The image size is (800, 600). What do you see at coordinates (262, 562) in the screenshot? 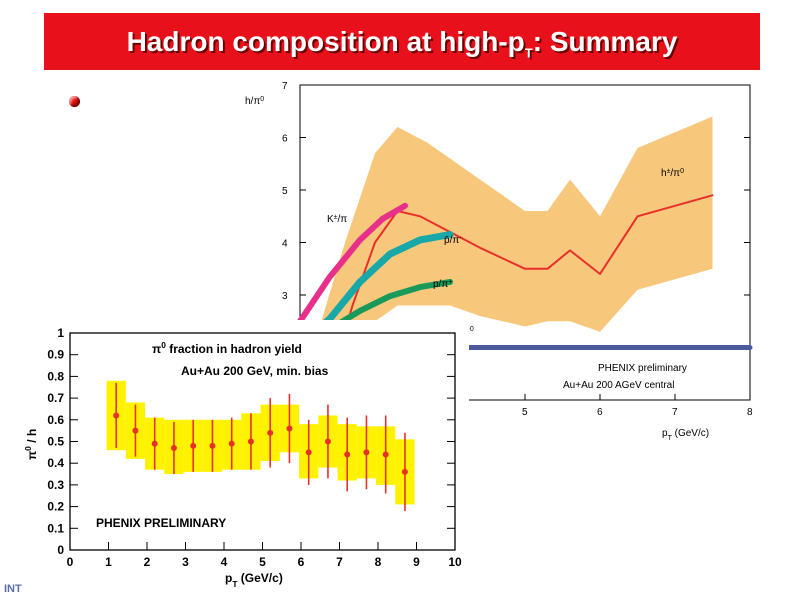
I see `inset-x-tick-label-5: 5` at bounding box center [262, 562].